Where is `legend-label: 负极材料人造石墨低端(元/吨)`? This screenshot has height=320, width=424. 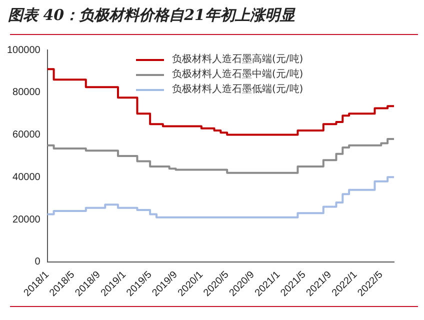
legend-label: 负极材料人造石墨低端(元/吨) is located at coordinates (238, 89).